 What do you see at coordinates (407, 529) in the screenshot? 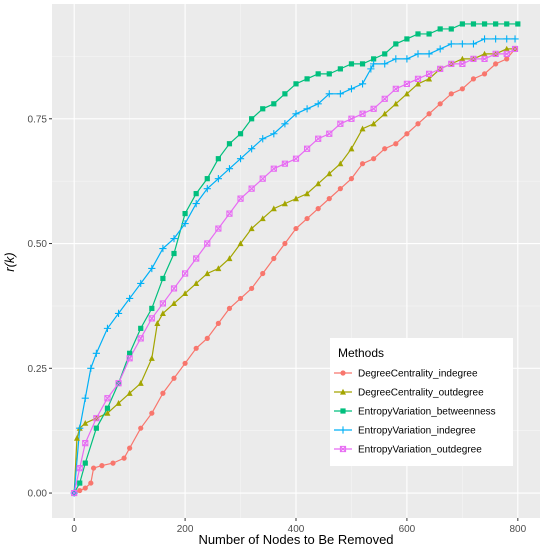
I see `x-tick-label: 600` at bounding box center [407, 529].